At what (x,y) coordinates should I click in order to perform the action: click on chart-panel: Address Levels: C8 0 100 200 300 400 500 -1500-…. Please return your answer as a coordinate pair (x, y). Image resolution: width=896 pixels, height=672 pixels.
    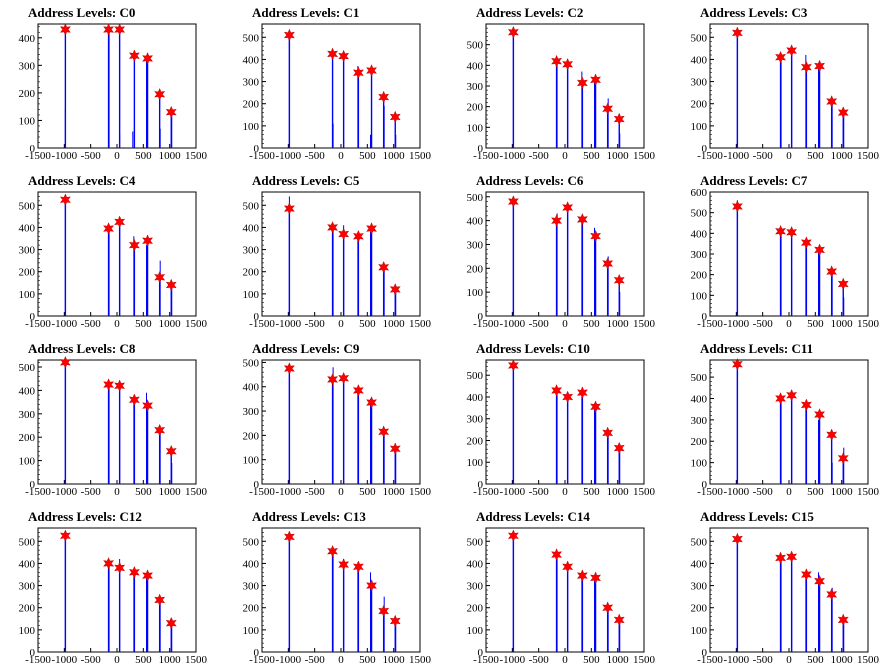
    Looking at the image, I should click on (112, 420).